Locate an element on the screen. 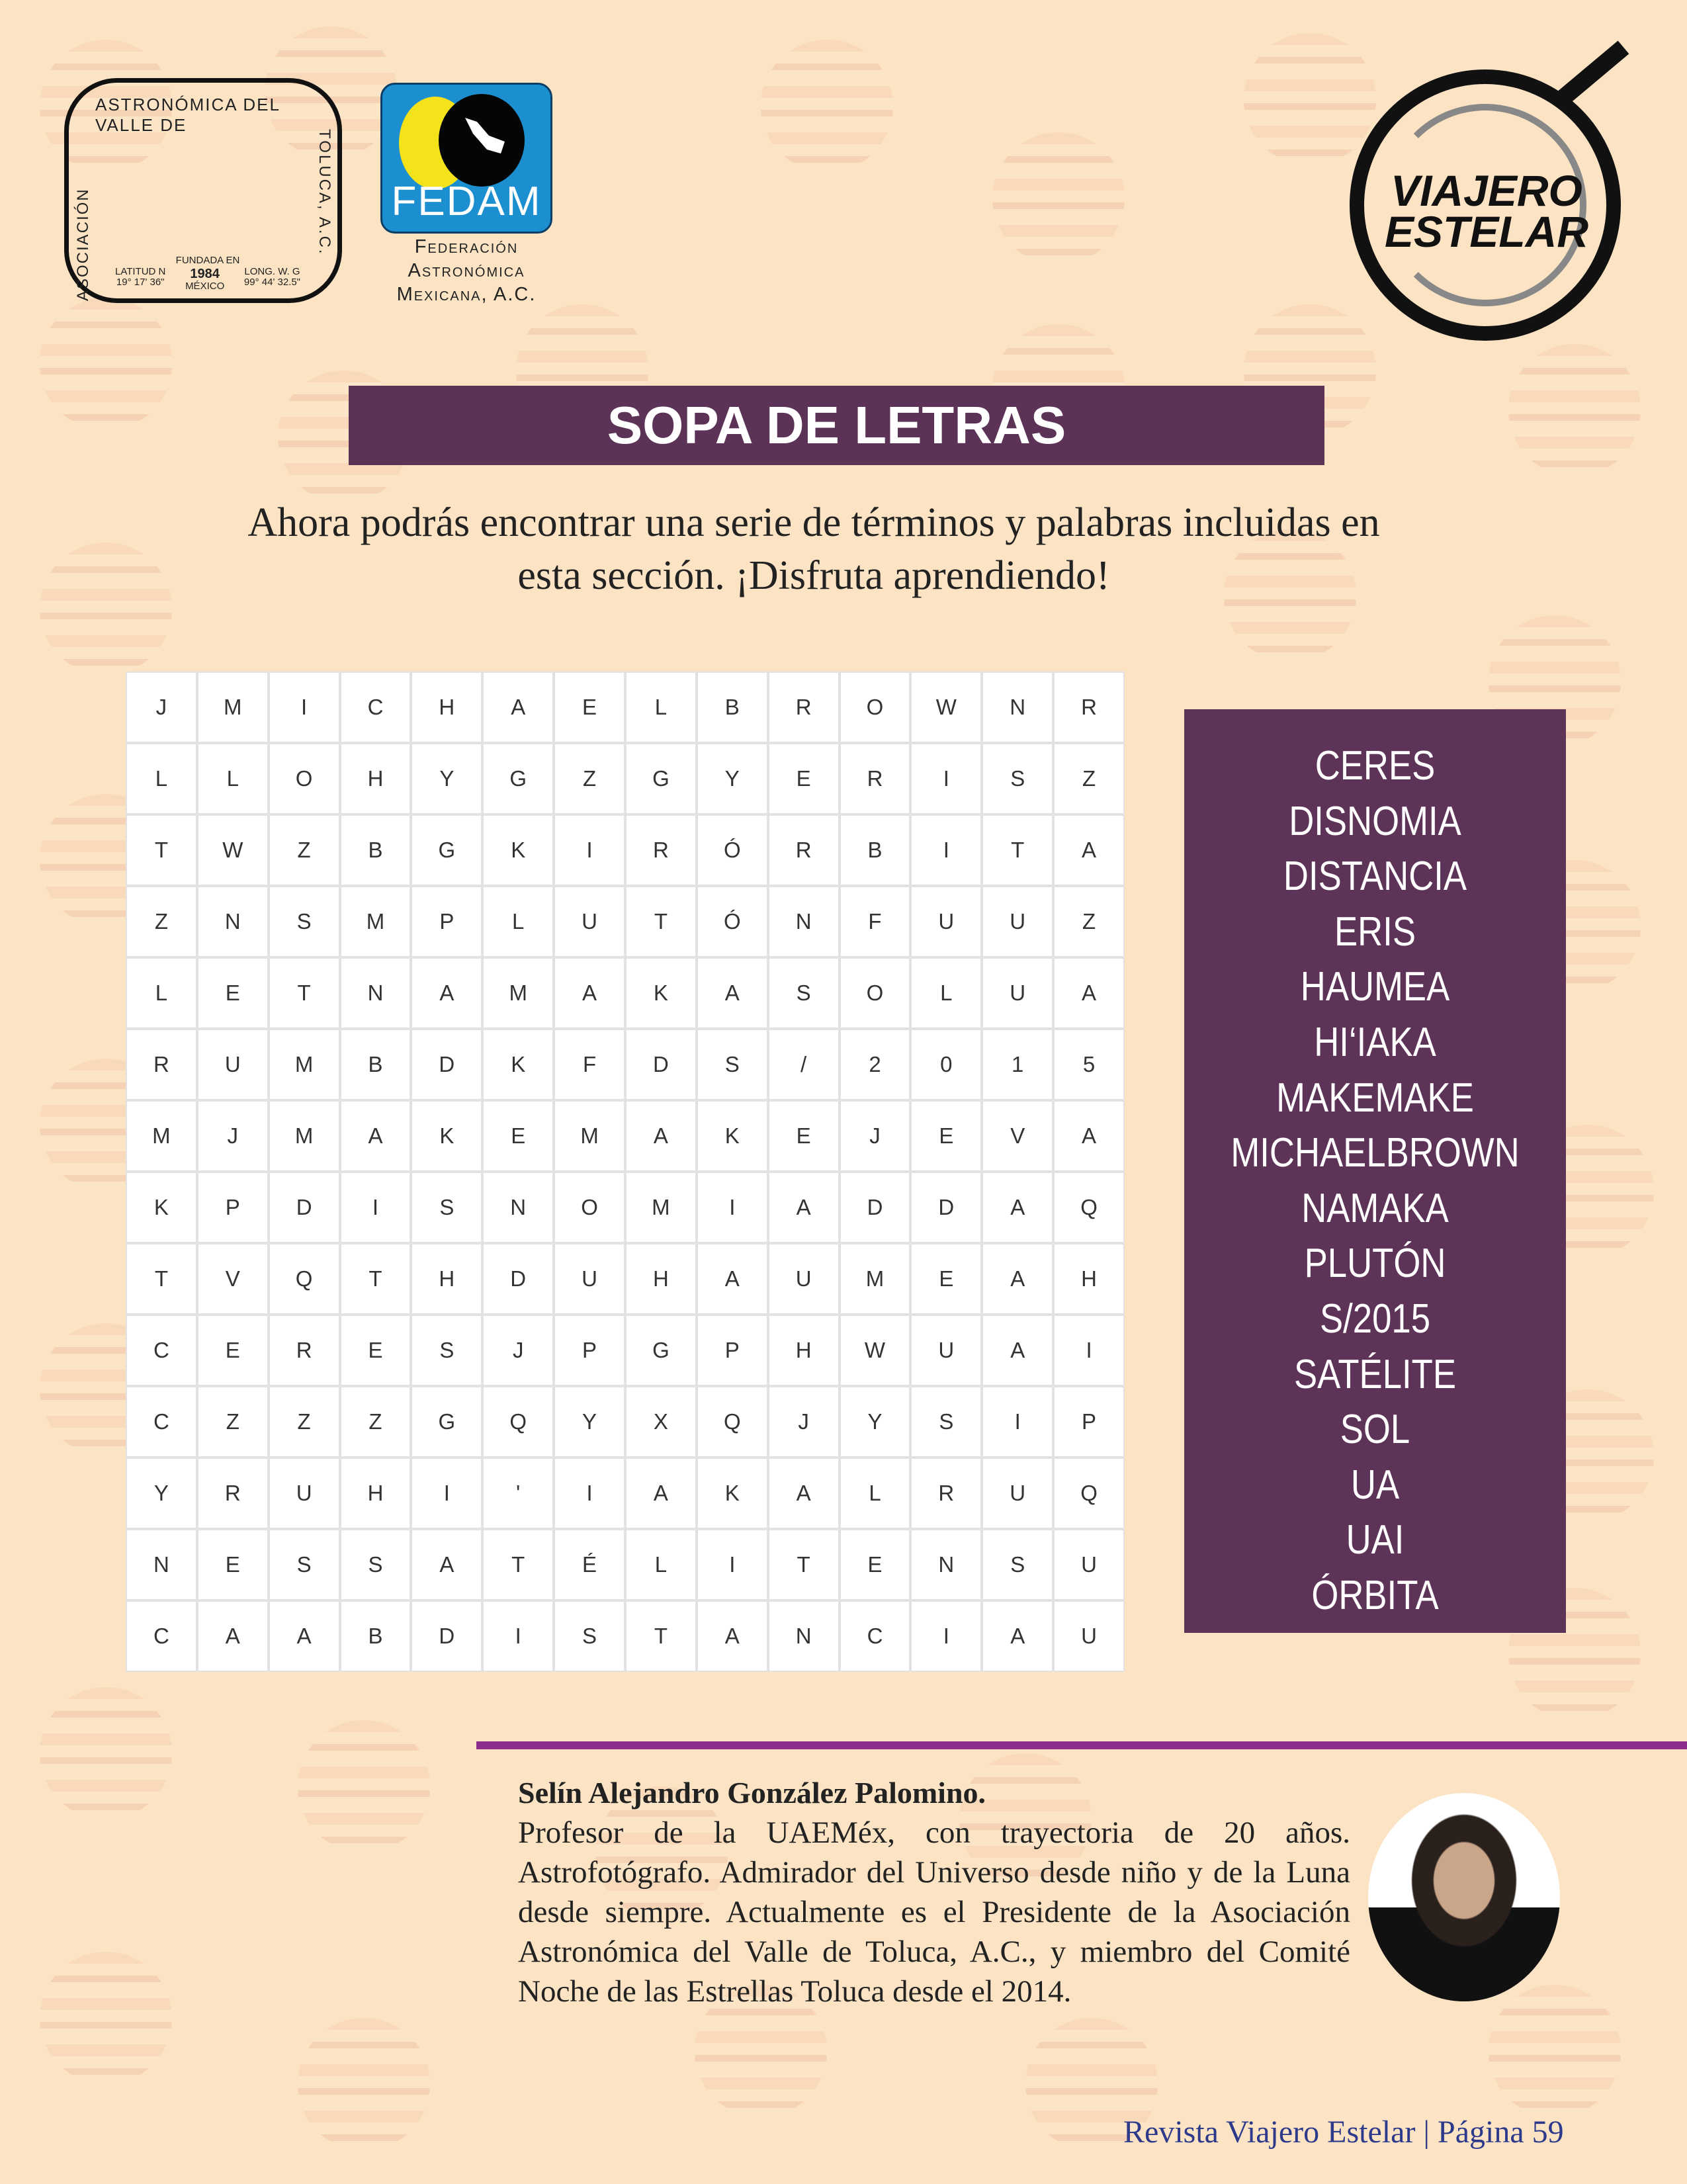 The image size is (1687, 2184). grid-cell: 0 is located at coordinates (946, 1064).